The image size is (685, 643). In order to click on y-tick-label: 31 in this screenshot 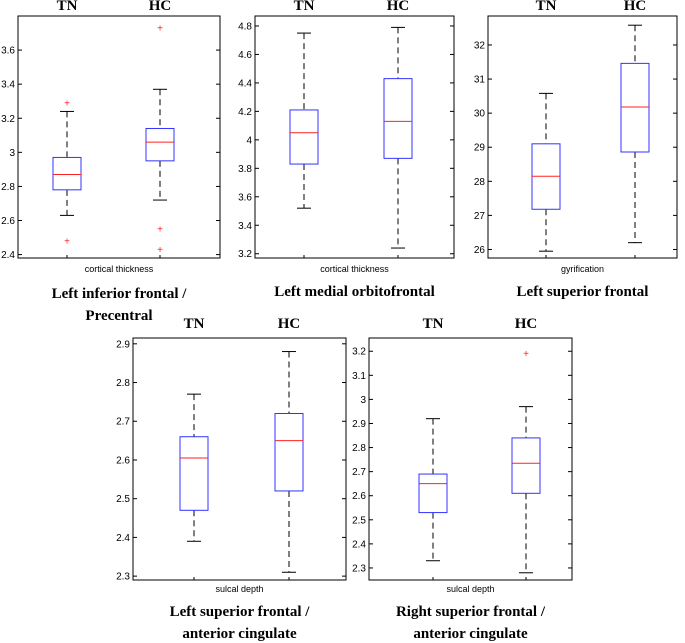, I will do `click(480, 80)`.